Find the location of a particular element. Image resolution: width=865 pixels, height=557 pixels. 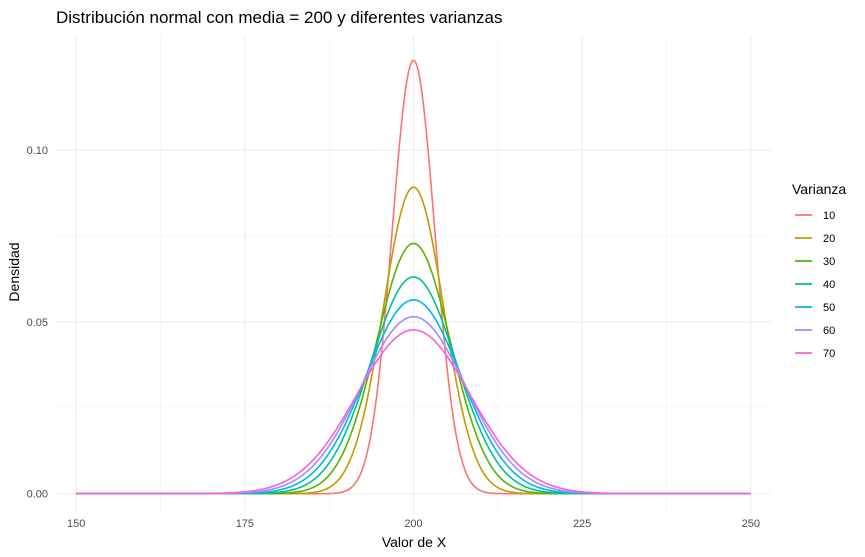

x-tick-label: 225 is located at coordinates (582, 524).